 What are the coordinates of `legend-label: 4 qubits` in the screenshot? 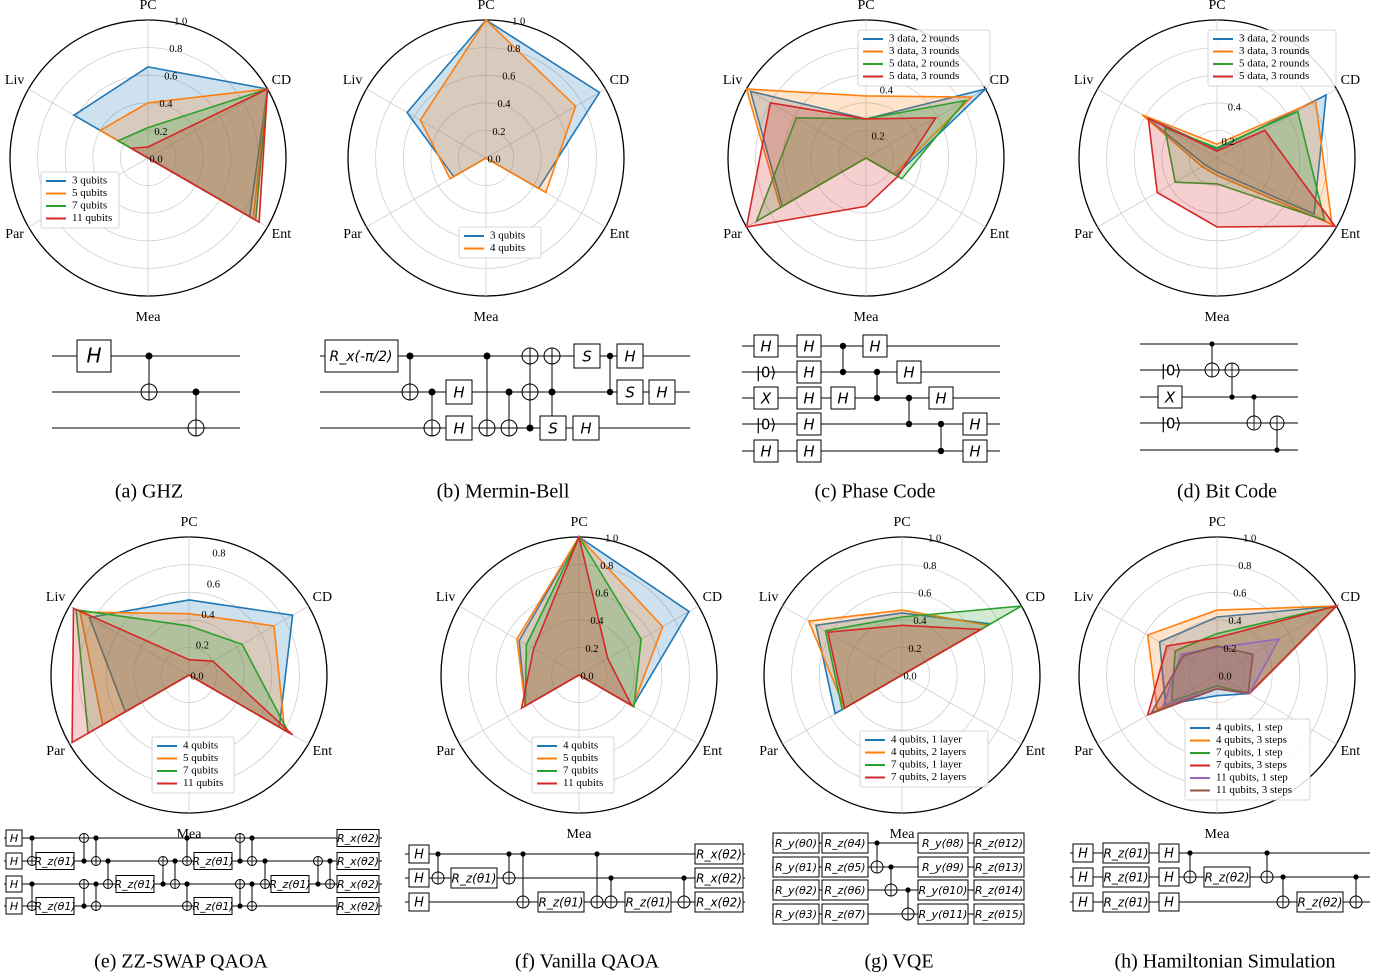 It's located at (507, 248).